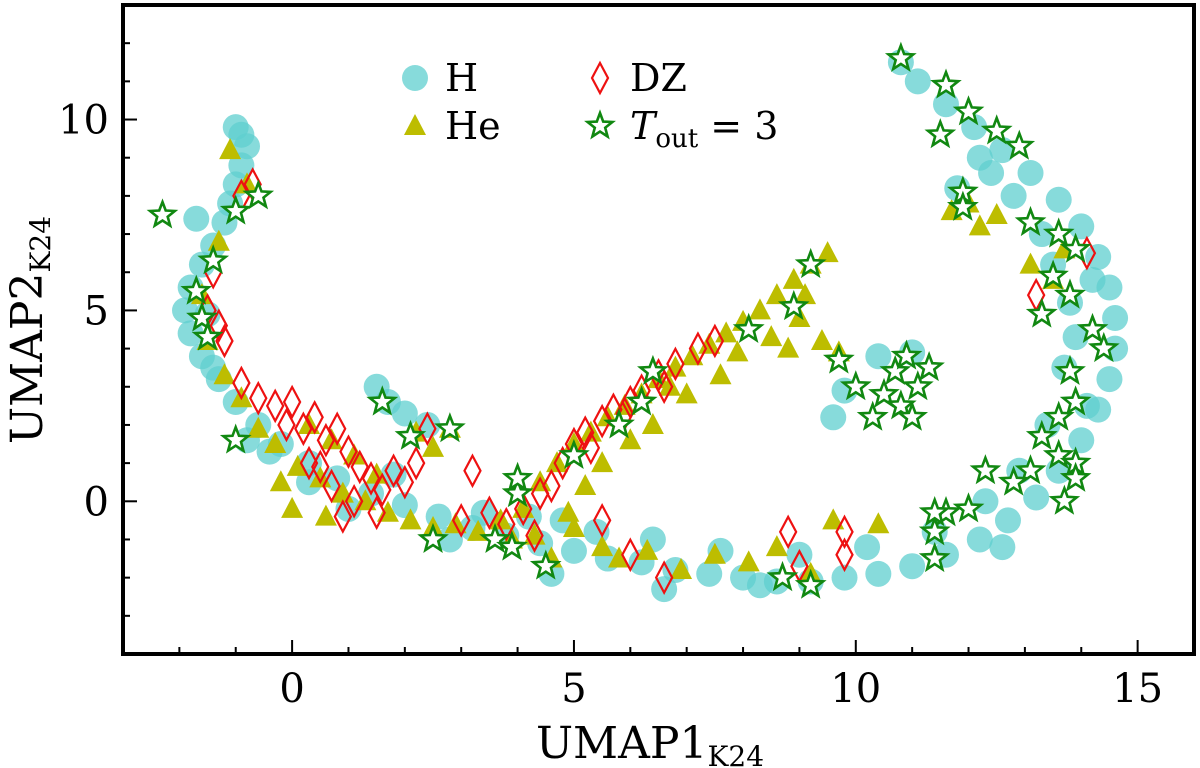  I want to click on legend-marker-dz, so click(600, 78).